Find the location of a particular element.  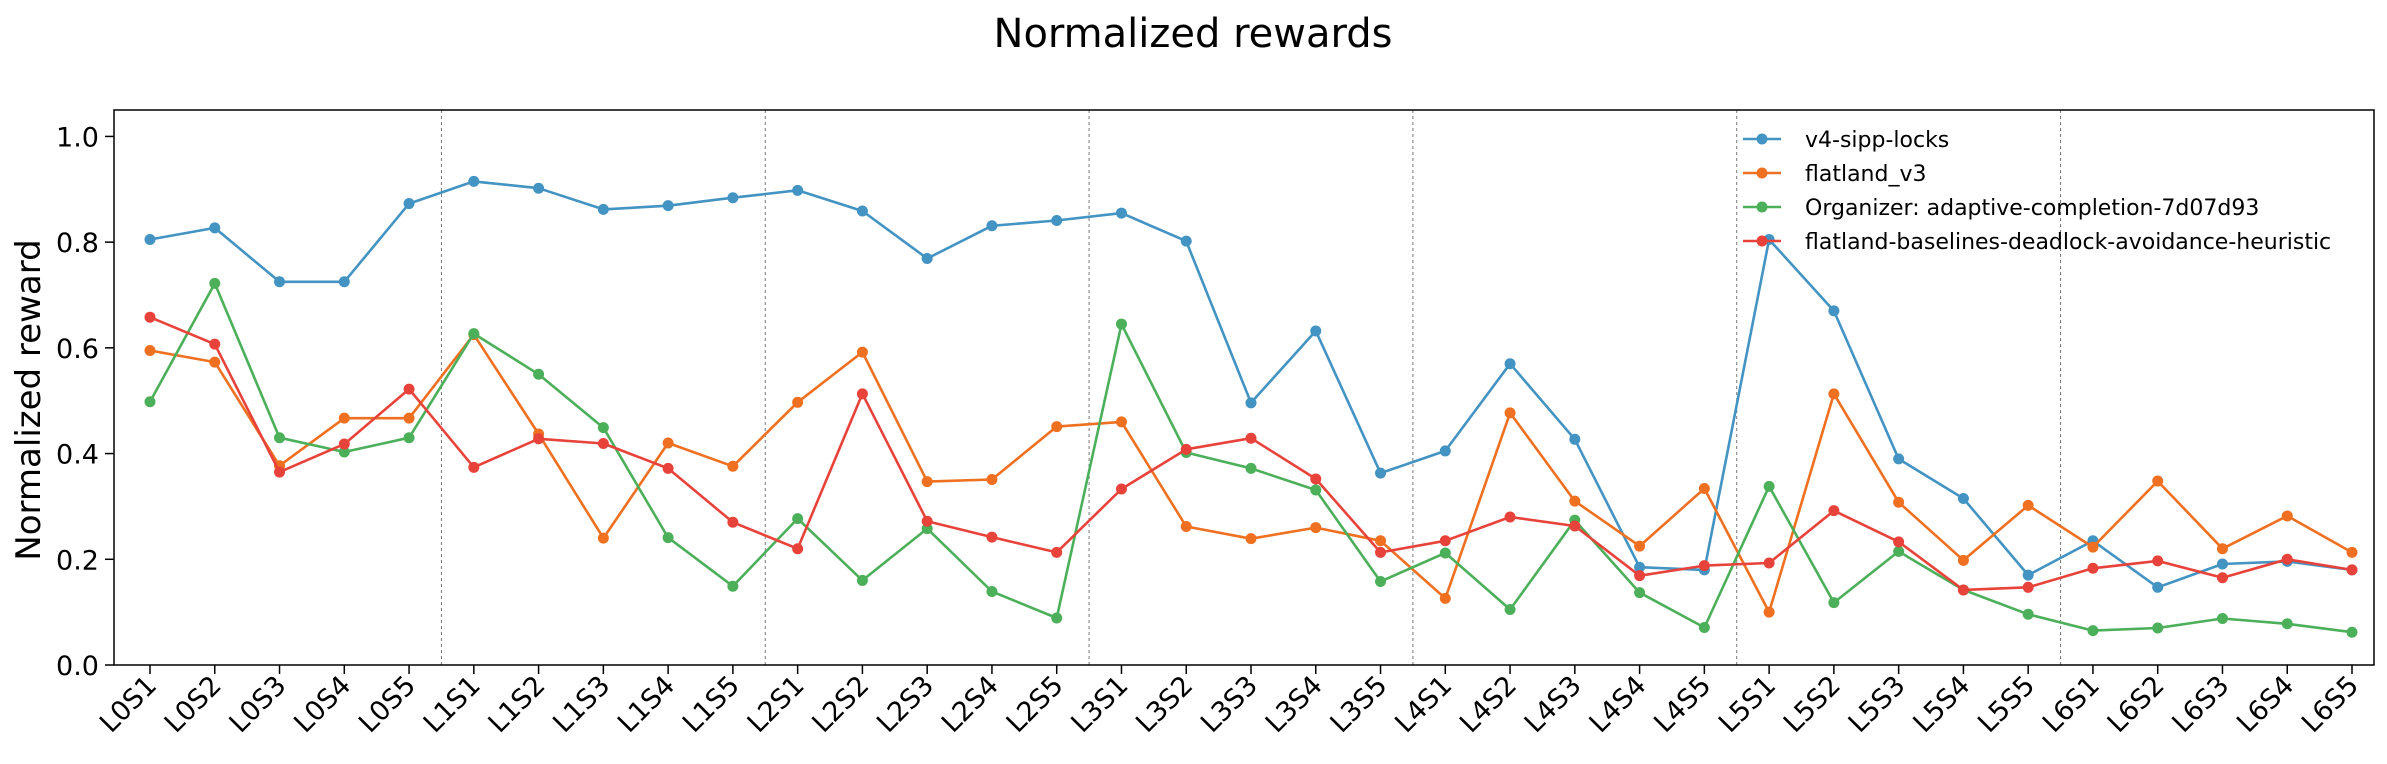

x-tick-label: L2S1 is located at coordinates (776, 704).